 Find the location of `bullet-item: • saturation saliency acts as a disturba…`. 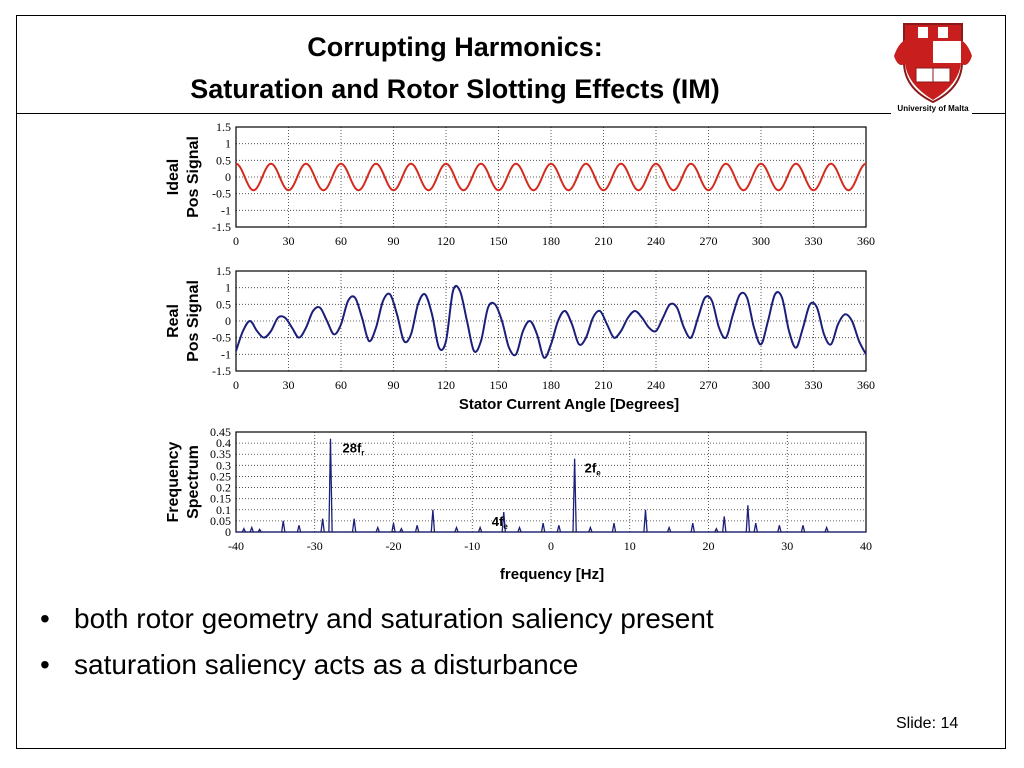

bullet-item: • saturation saliency acts as a disturba… is located at coordinates (377, 672).